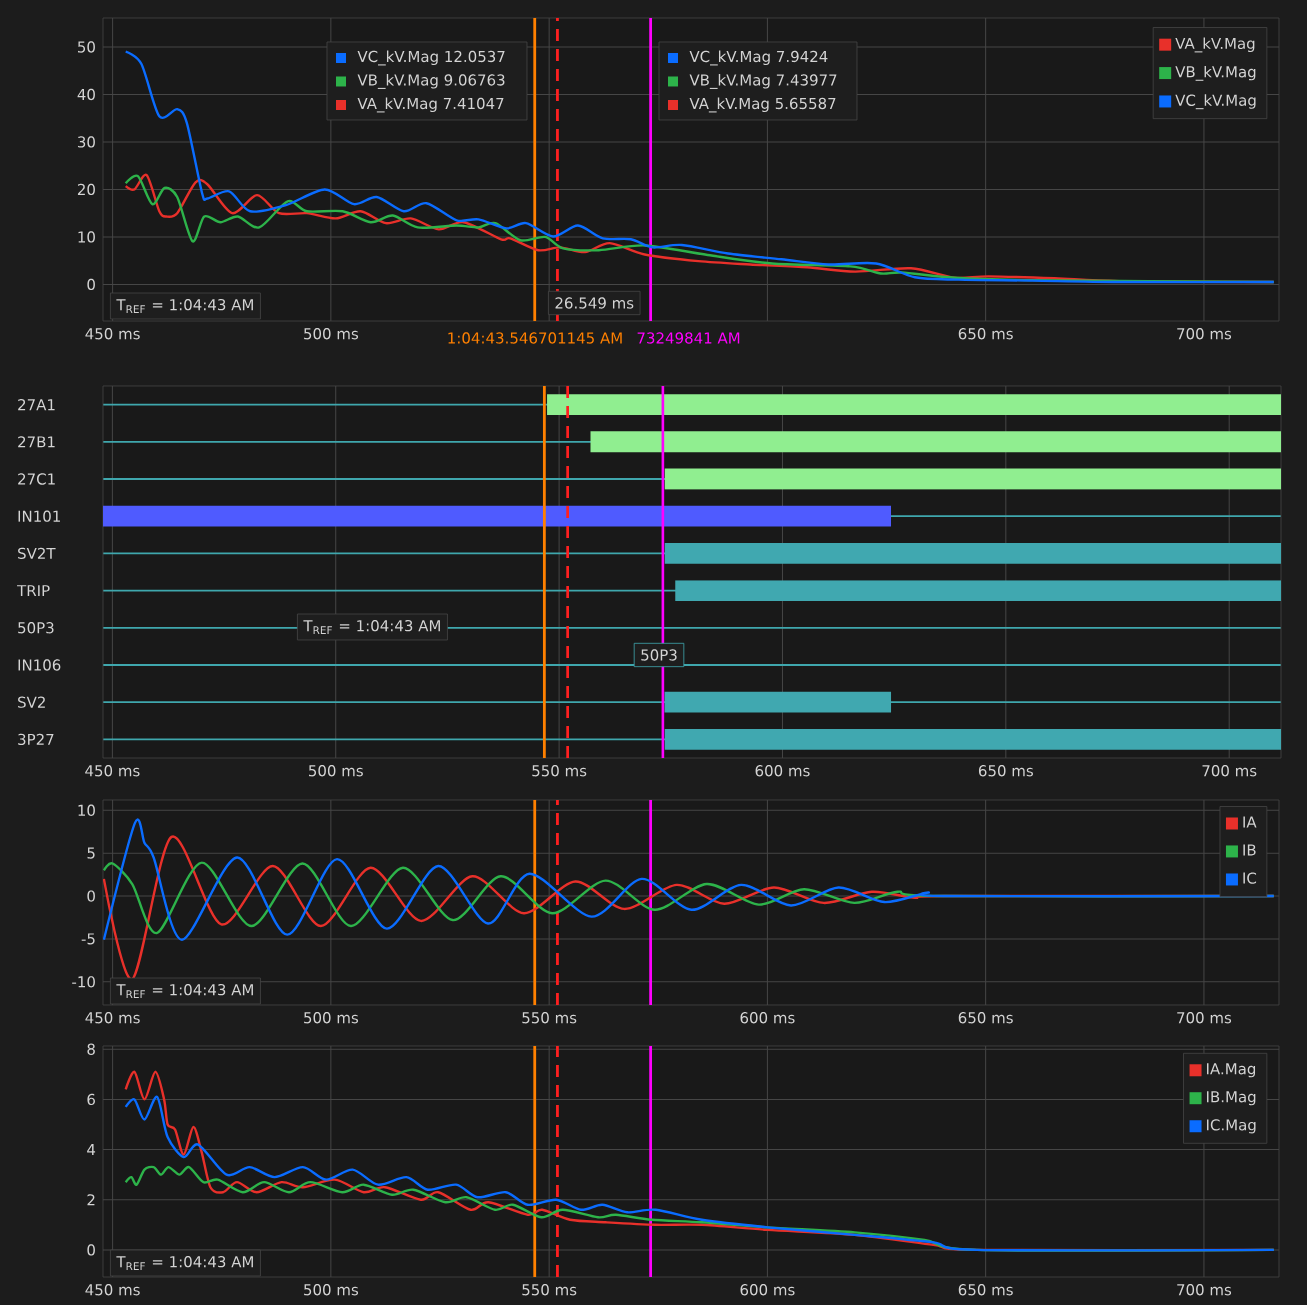 The width and height of the screenshot is (1307, 1305). I want to click on y-tick-label: 50P3, so click(36, 628).